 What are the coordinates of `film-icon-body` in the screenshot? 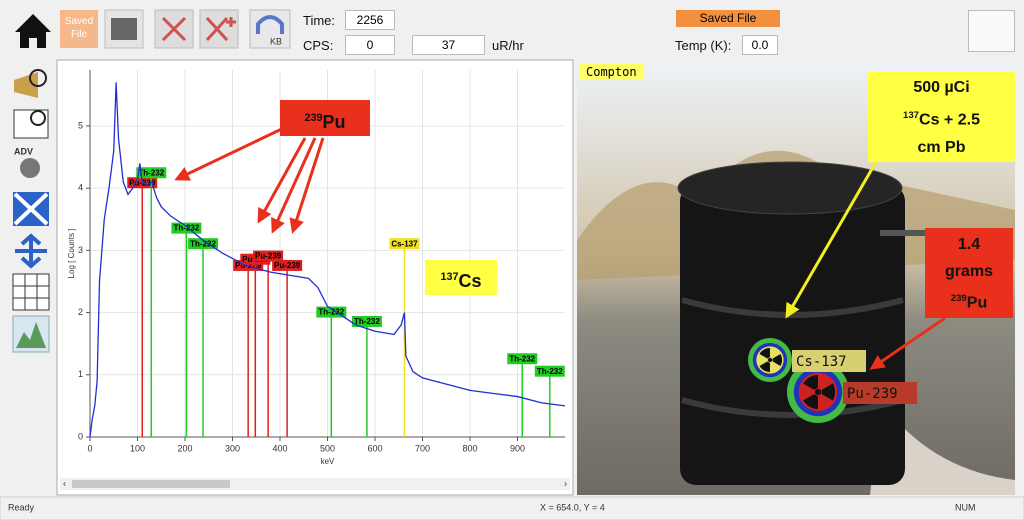 It's located at (124, 29).